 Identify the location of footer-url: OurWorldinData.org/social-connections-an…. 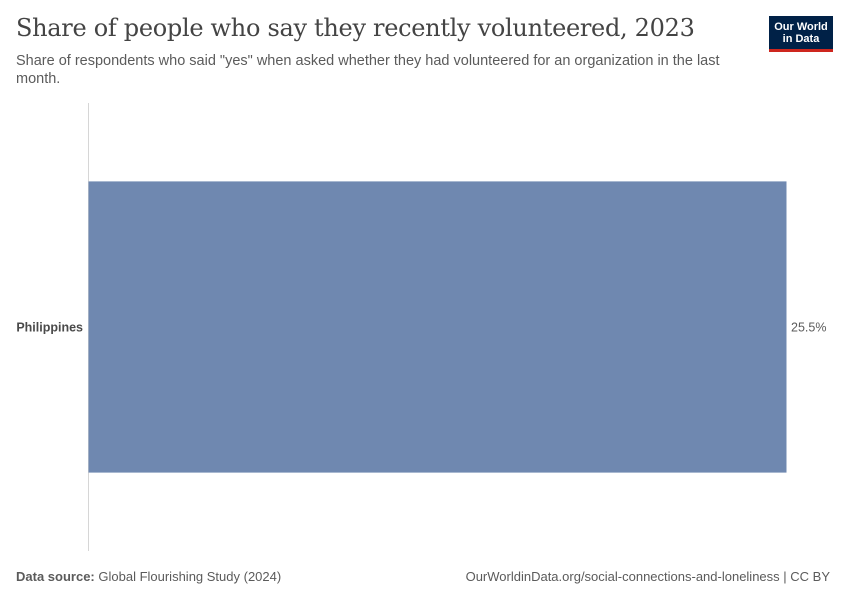
(647, 576).